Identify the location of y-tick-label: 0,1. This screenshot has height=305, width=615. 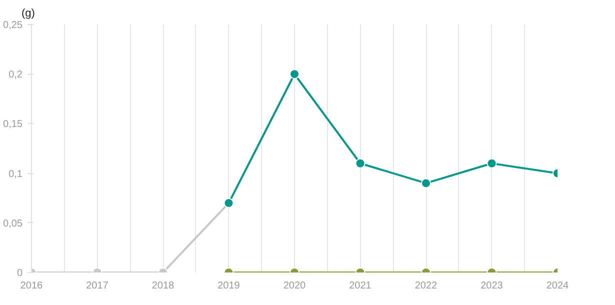
(15, 174).